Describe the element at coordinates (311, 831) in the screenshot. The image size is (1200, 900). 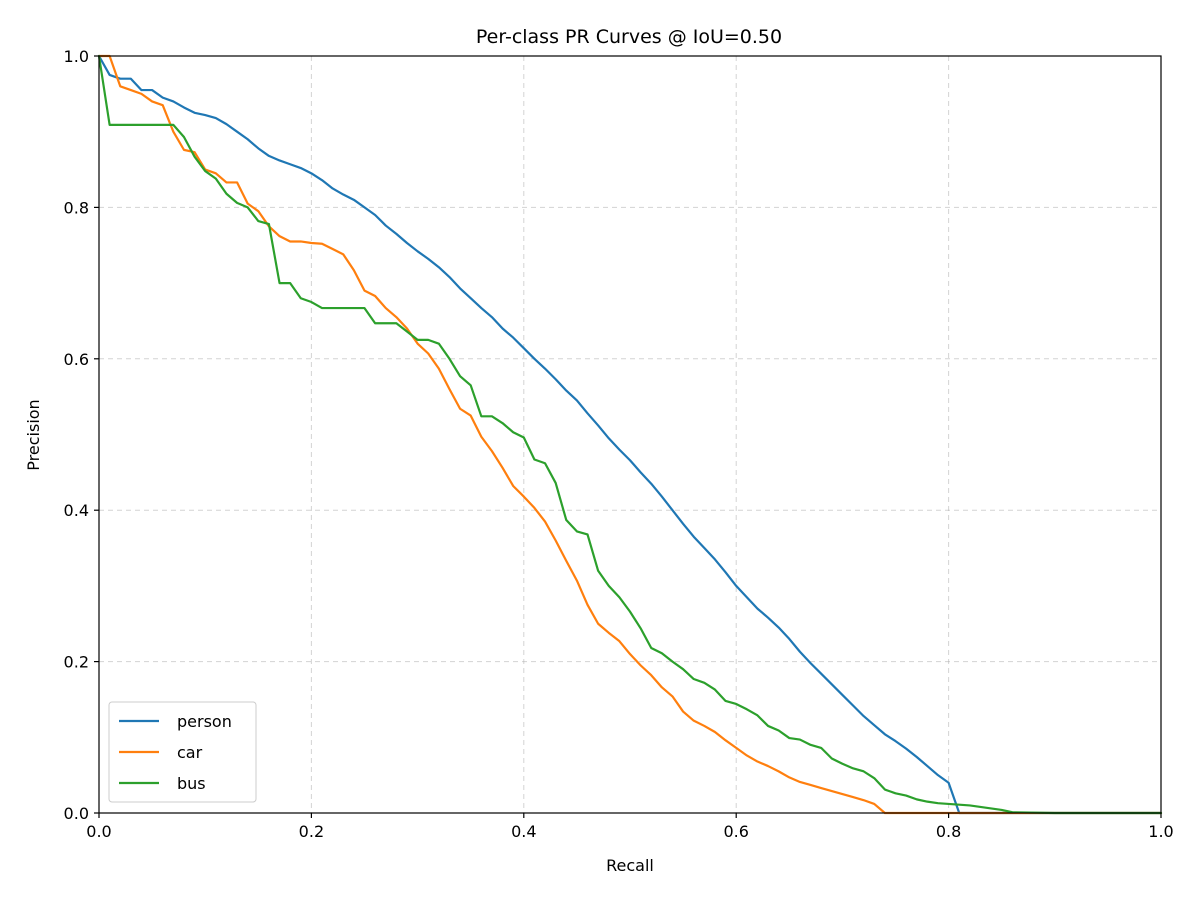
I see `x-tick-label: 0.2` at that location.